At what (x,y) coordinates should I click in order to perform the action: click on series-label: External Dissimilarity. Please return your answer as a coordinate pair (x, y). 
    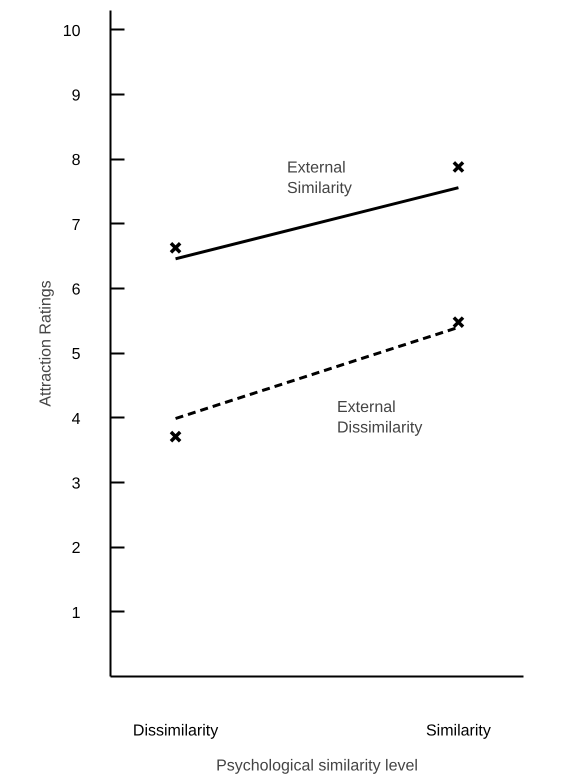
    Looking at the image, I should click on (379, 418).